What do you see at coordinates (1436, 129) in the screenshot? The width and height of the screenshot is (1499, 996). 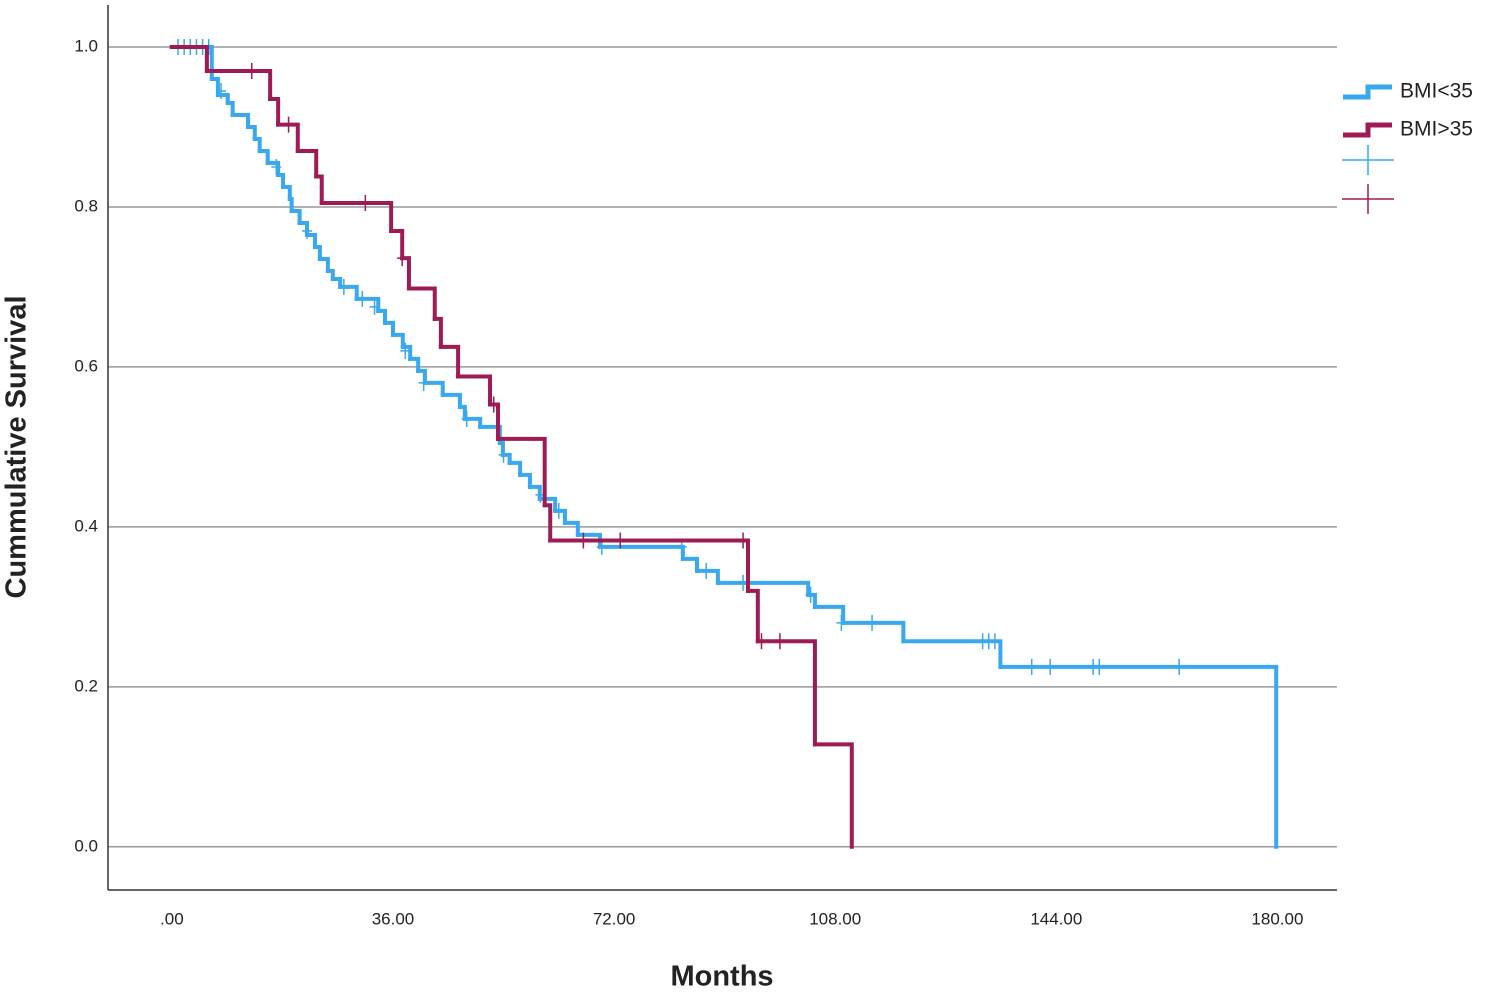 I see `legend-label: BMI>35` at bounding box center [1436, 129].